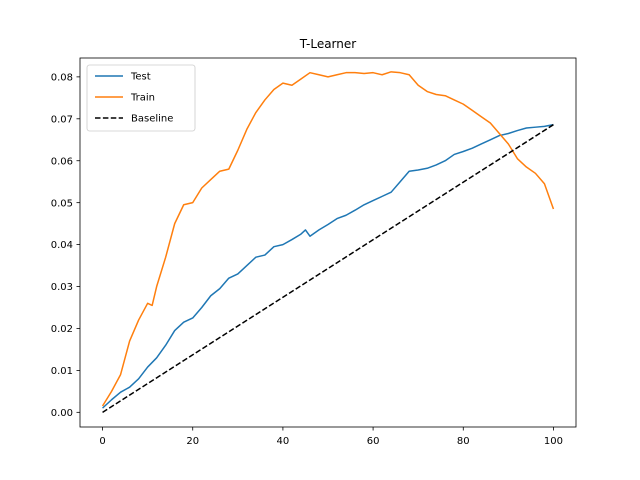 This screenshot has width=640, height=480. I want to click on legend-label-test: Test, so click(140, 77).